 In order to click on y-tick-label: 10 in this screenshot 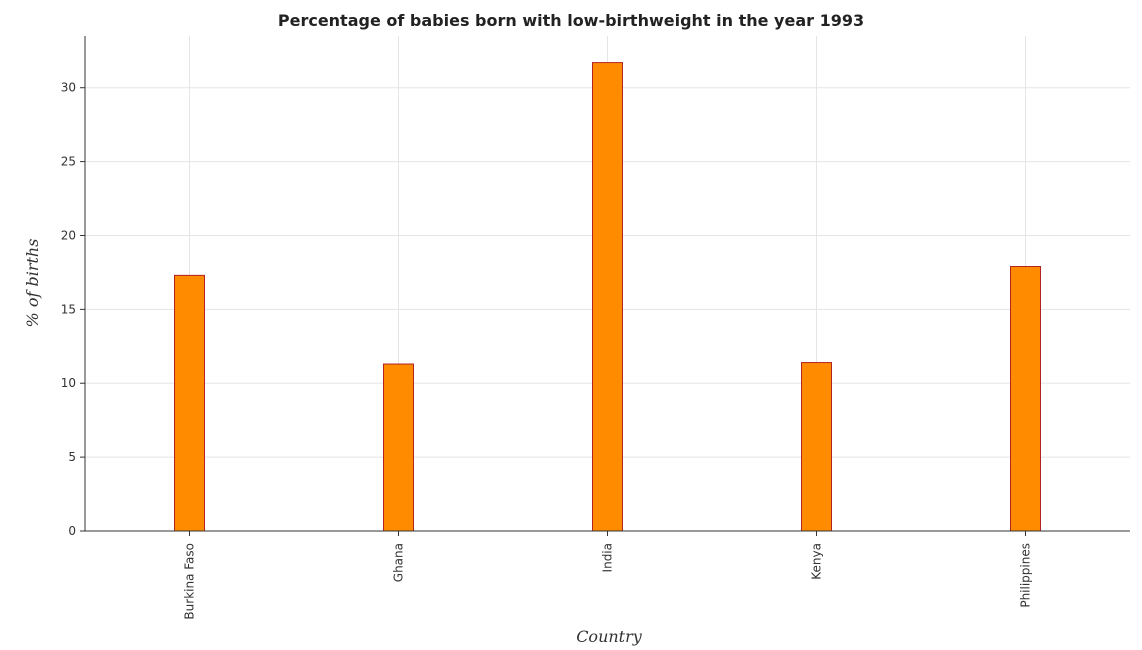, I will do `click(68, 383)`.